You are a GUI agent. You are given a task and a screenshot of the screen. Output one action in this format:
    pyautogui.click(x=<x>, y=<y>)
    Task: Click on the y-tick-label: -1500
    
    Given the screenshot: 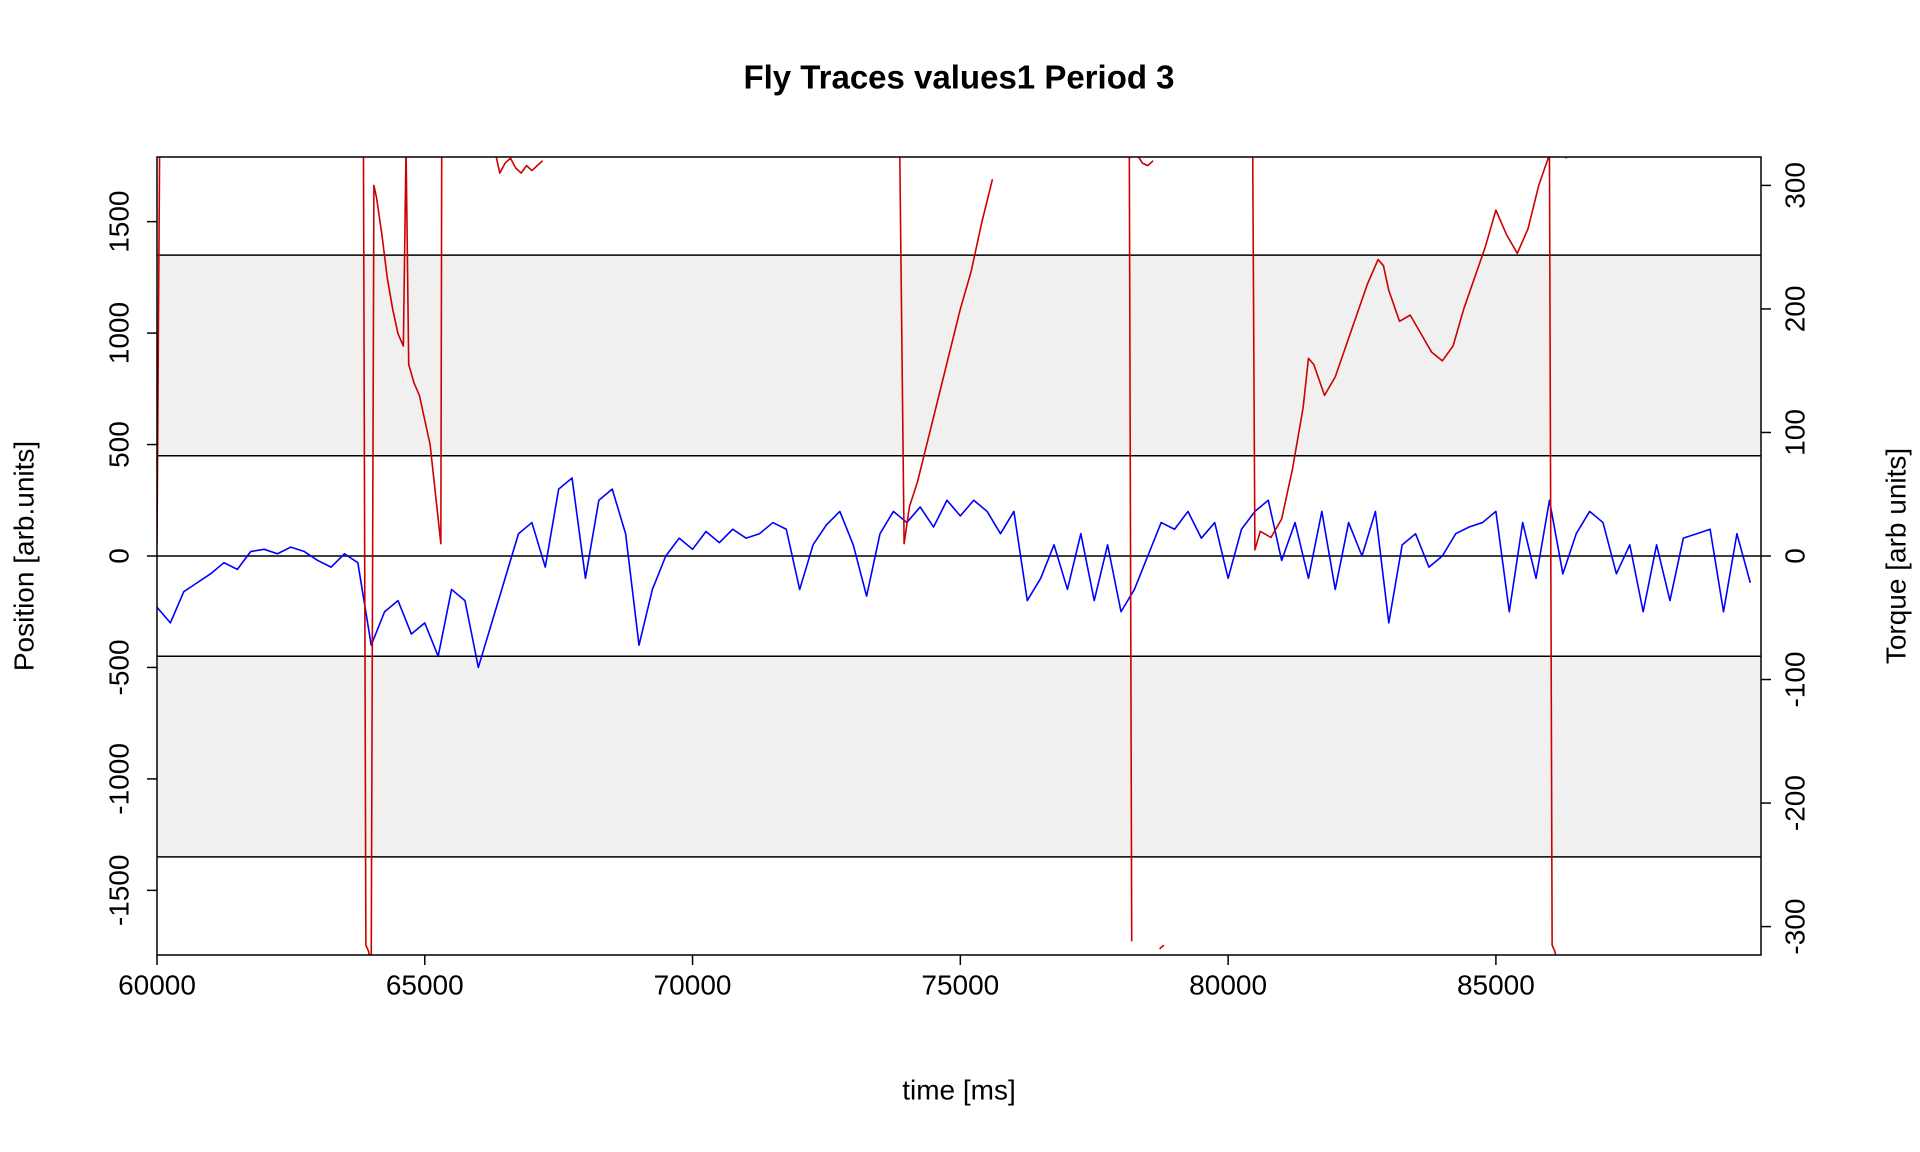 What is the action you would take?
    pyautogui.click(x=118, y=891)
    